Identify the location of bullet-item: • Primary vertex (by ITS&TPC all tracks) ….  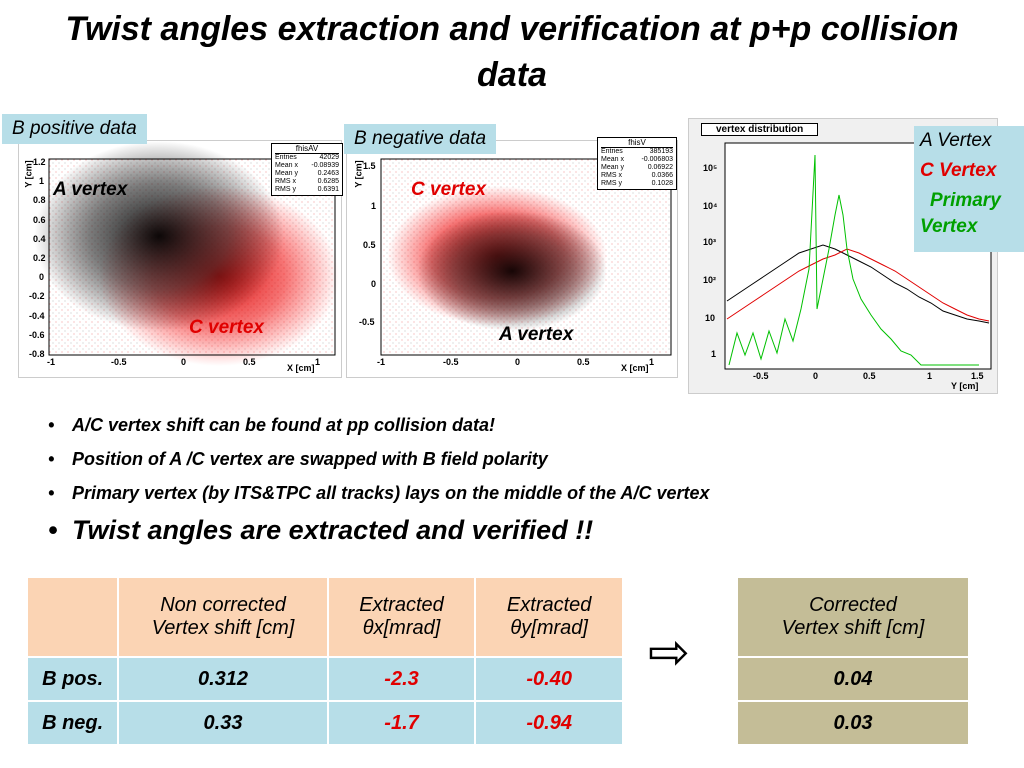
(379, 493).